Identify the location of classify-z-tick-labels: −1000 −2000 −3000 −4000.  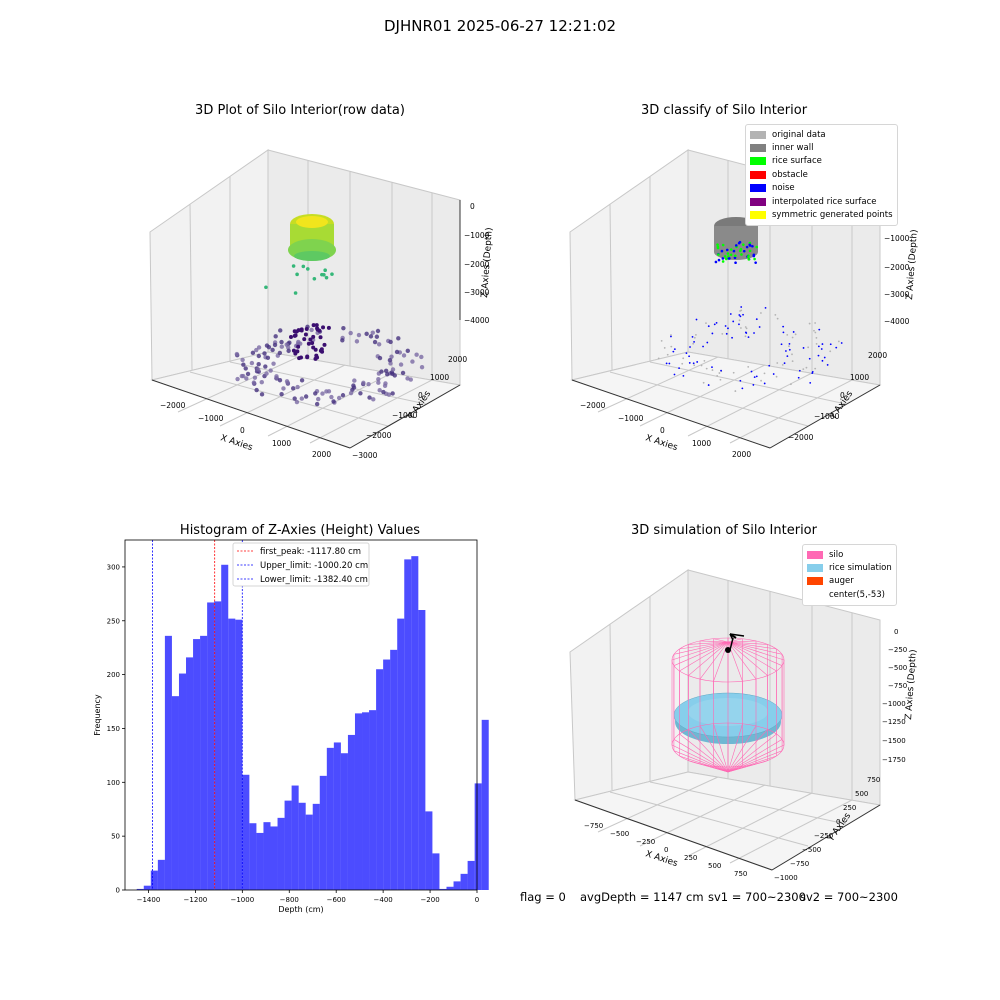
(897, 280).